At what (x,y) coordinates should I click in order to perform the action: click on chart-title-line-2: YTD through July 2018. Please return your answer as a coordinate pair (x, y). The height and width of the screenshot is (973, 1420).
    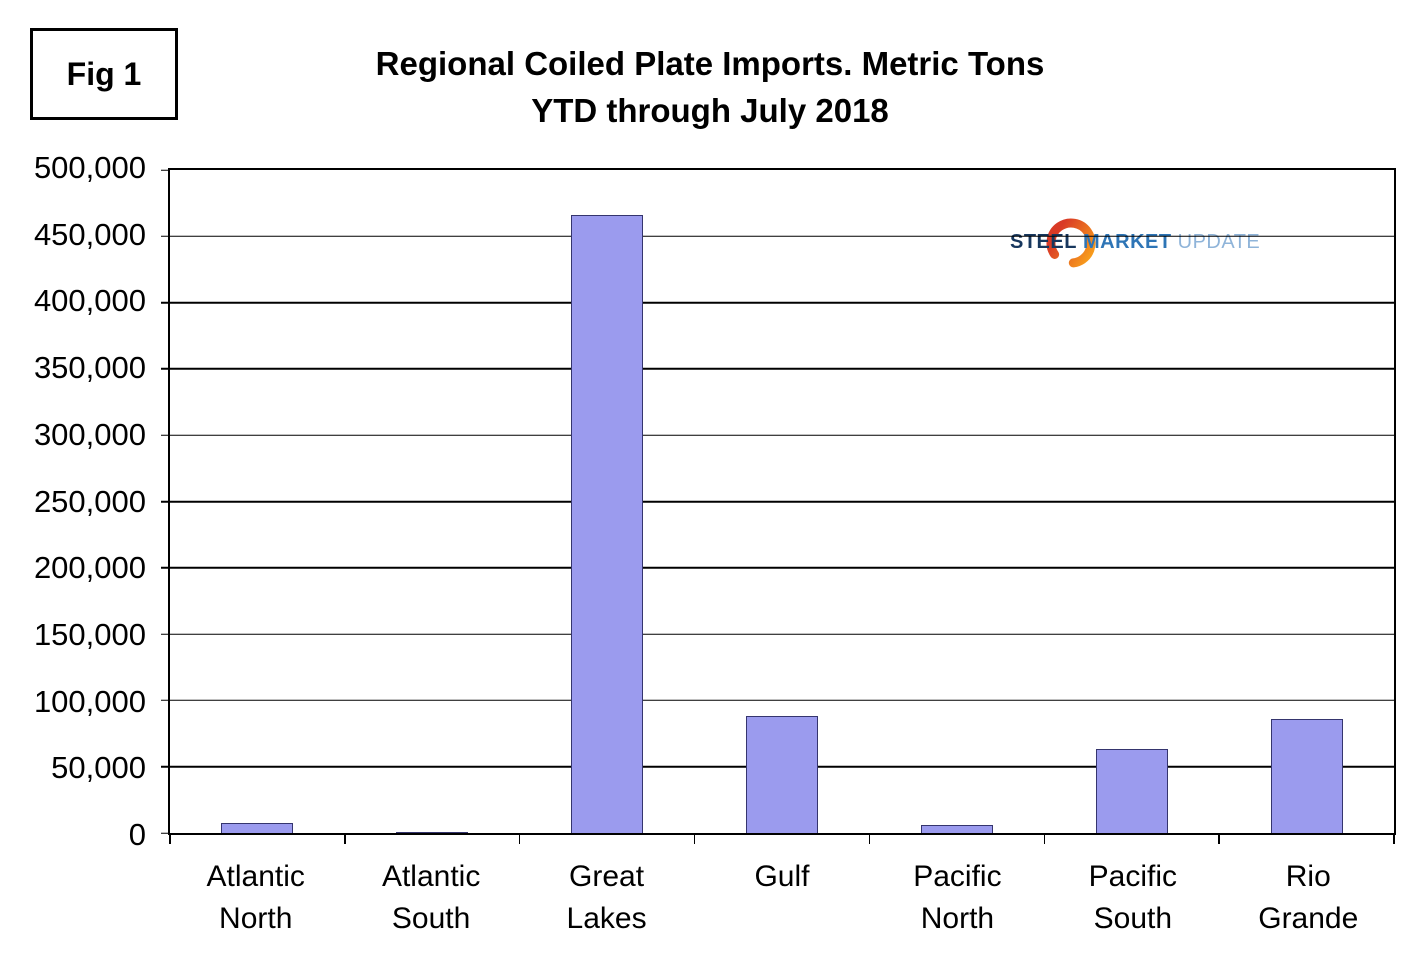
    Looking at the image, I should click on (710, 110).